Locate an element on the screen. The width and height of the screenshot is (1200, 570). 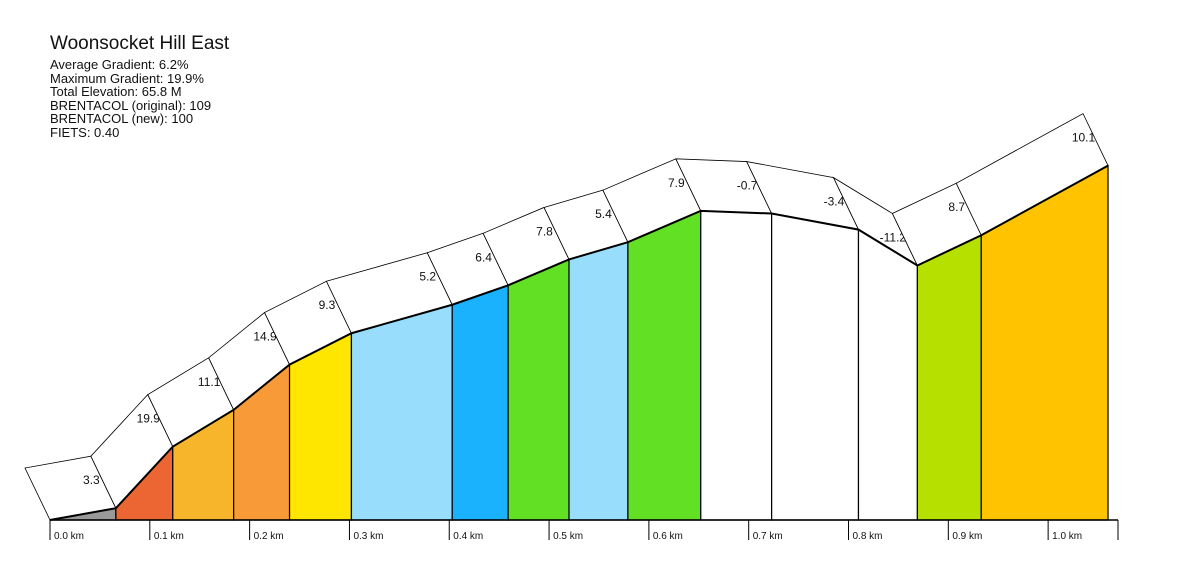
x-tick-label-3: 0.3 km is located at coordinates (368, 536).